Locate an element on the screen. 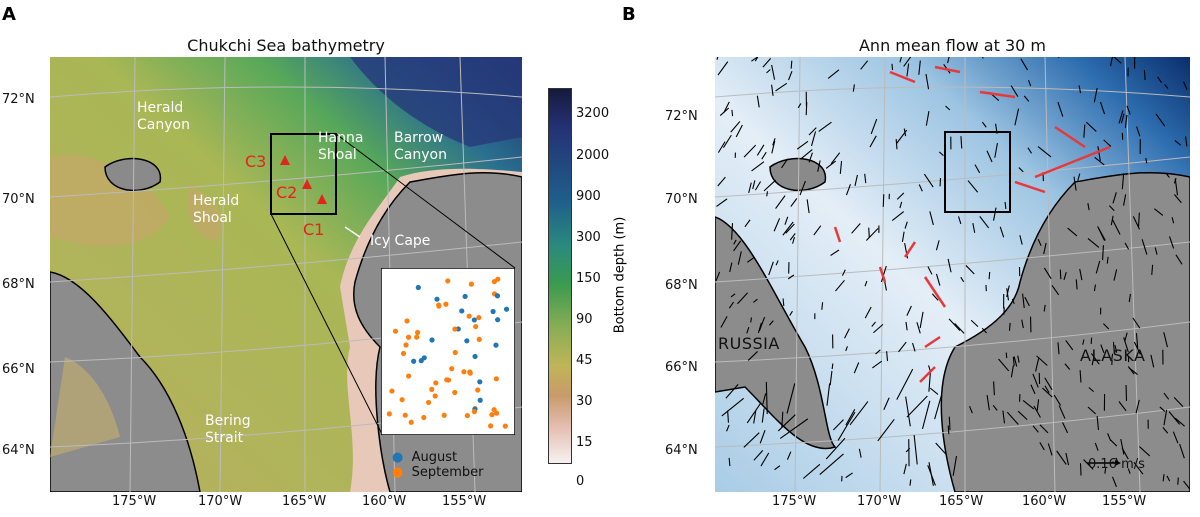  label-barrow-canyon: Barrow Canyon is located at coordinates (420, 146).